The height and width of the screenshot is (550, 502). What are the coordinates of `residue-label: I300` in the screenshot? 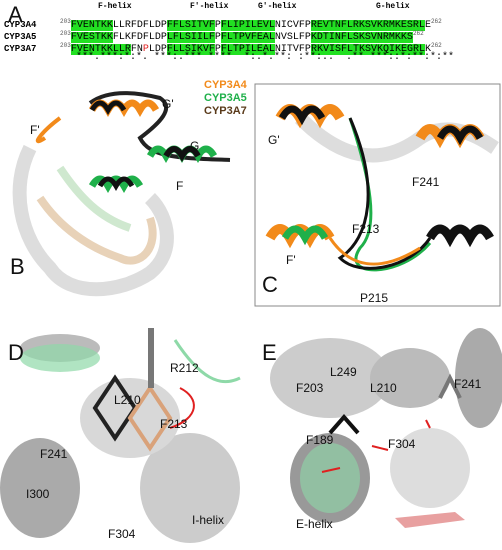 It's located at (38, 494).